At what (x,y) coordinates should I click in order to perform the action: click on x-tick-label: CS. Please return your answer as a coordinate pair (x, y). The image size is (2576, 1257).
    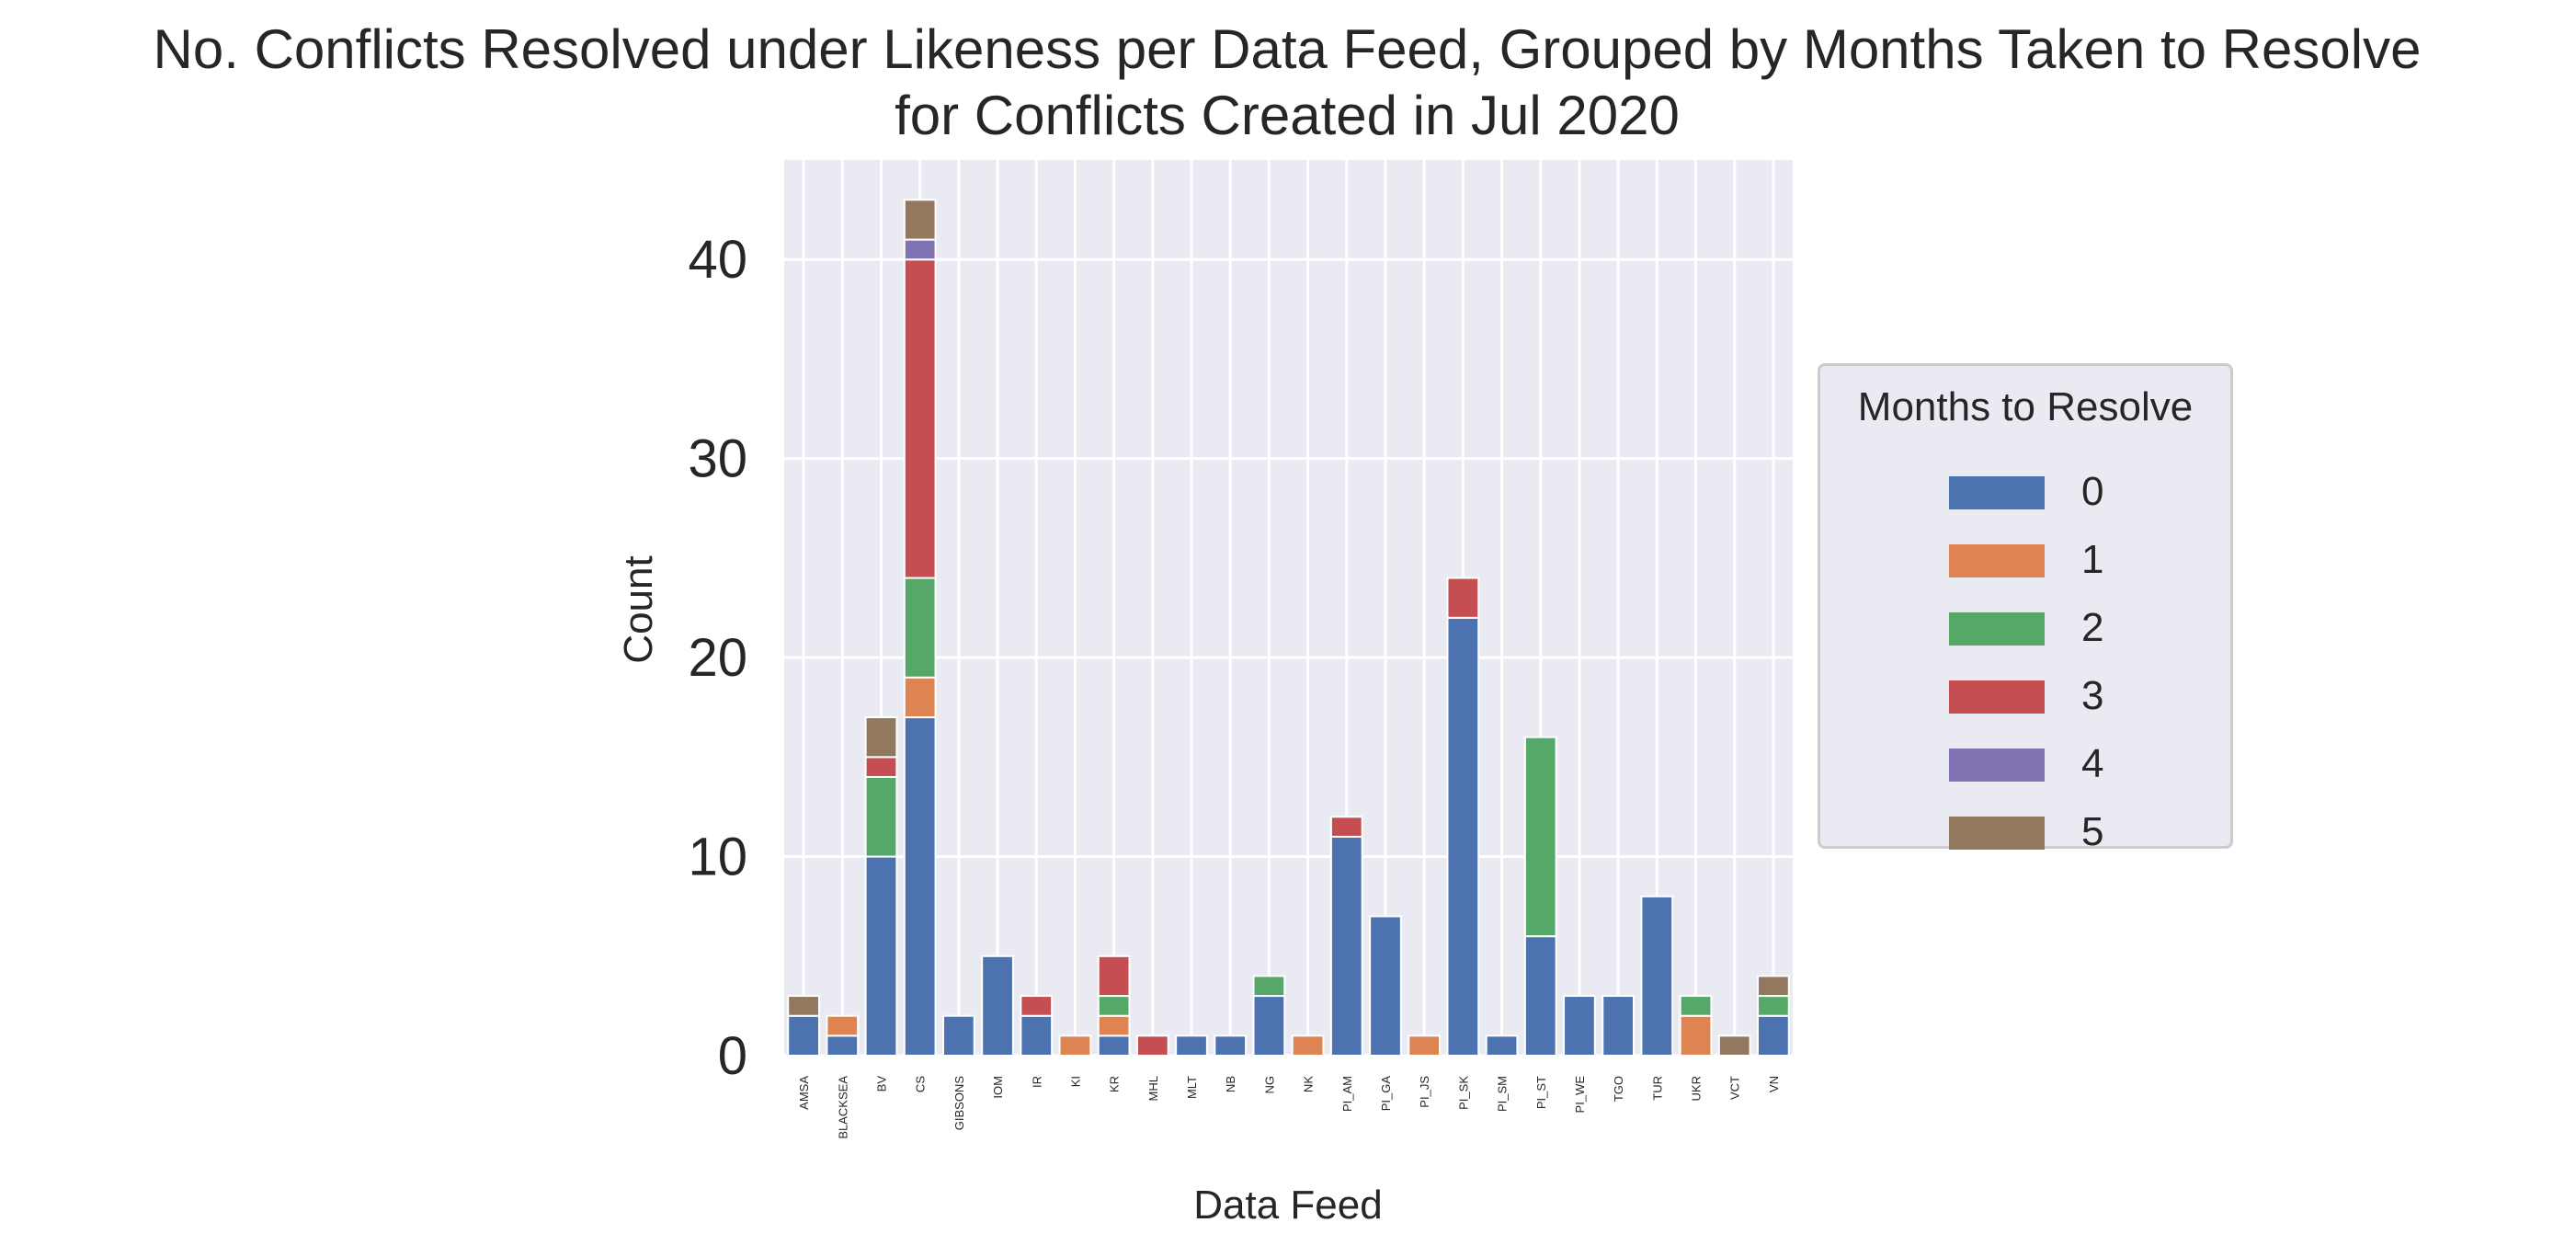
    Looking at the image, I should click on (921, 1084).